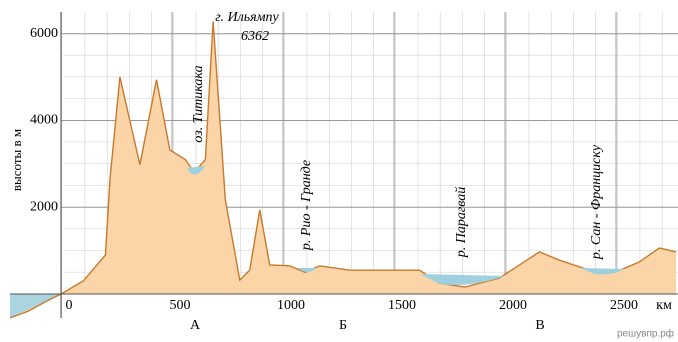  I want to click on x-unit: км, so click(664, 305).